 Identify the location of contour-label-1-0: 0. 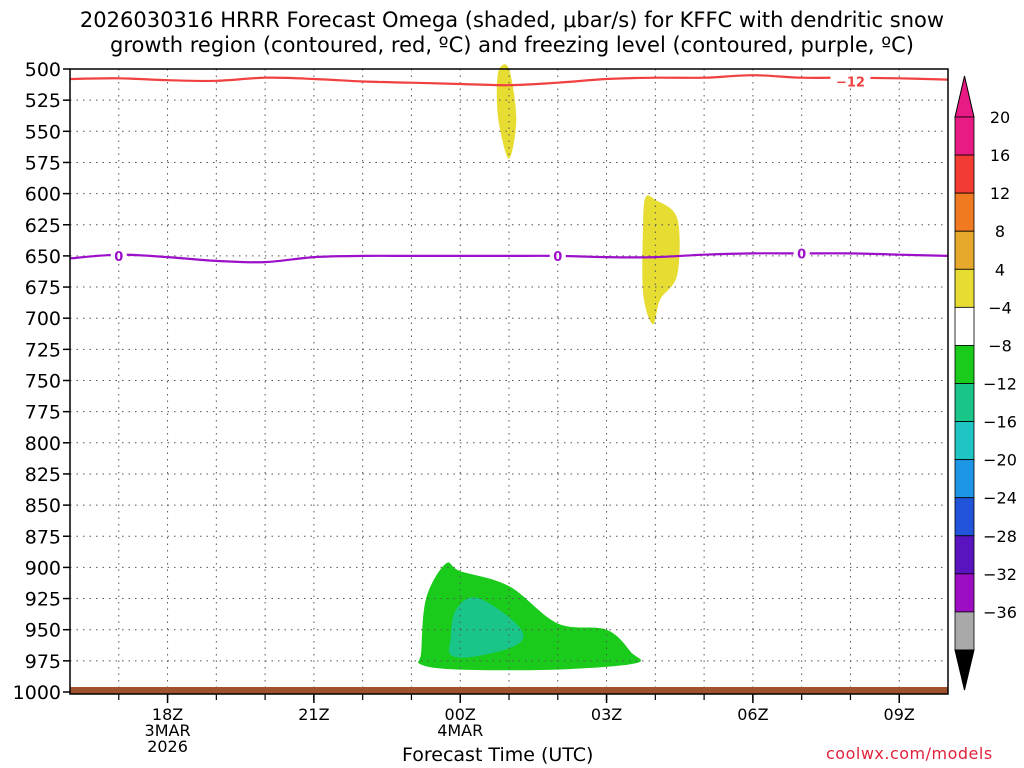
(118, 257).